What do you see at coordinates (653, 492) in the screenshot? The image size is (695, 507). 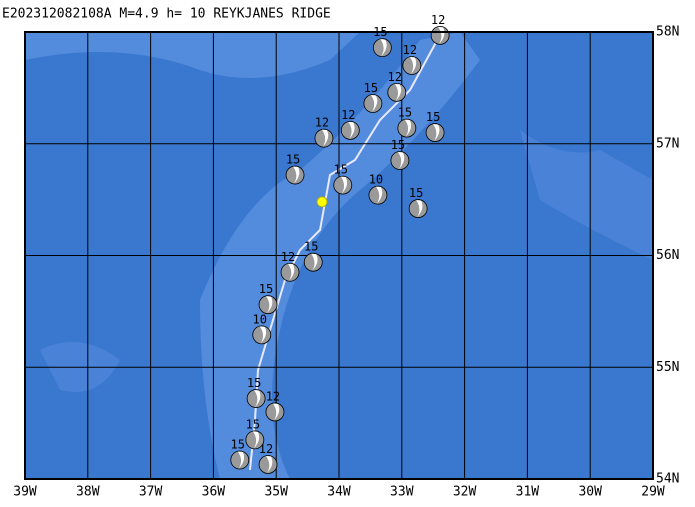 I see `x-tick-label: 29W` at bounding box center [653, 492].